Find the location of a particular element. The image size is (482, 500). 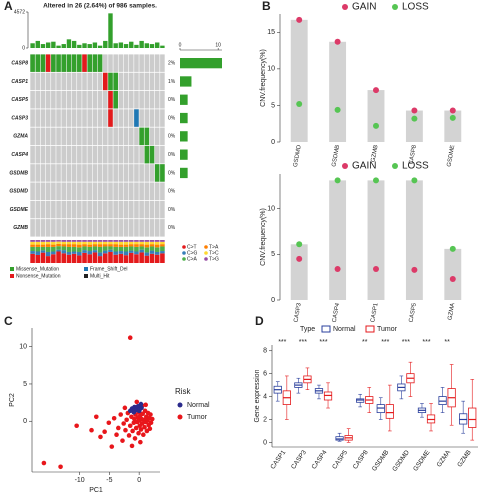

y-tick-label: 5 is located at coordinates (25, 384).